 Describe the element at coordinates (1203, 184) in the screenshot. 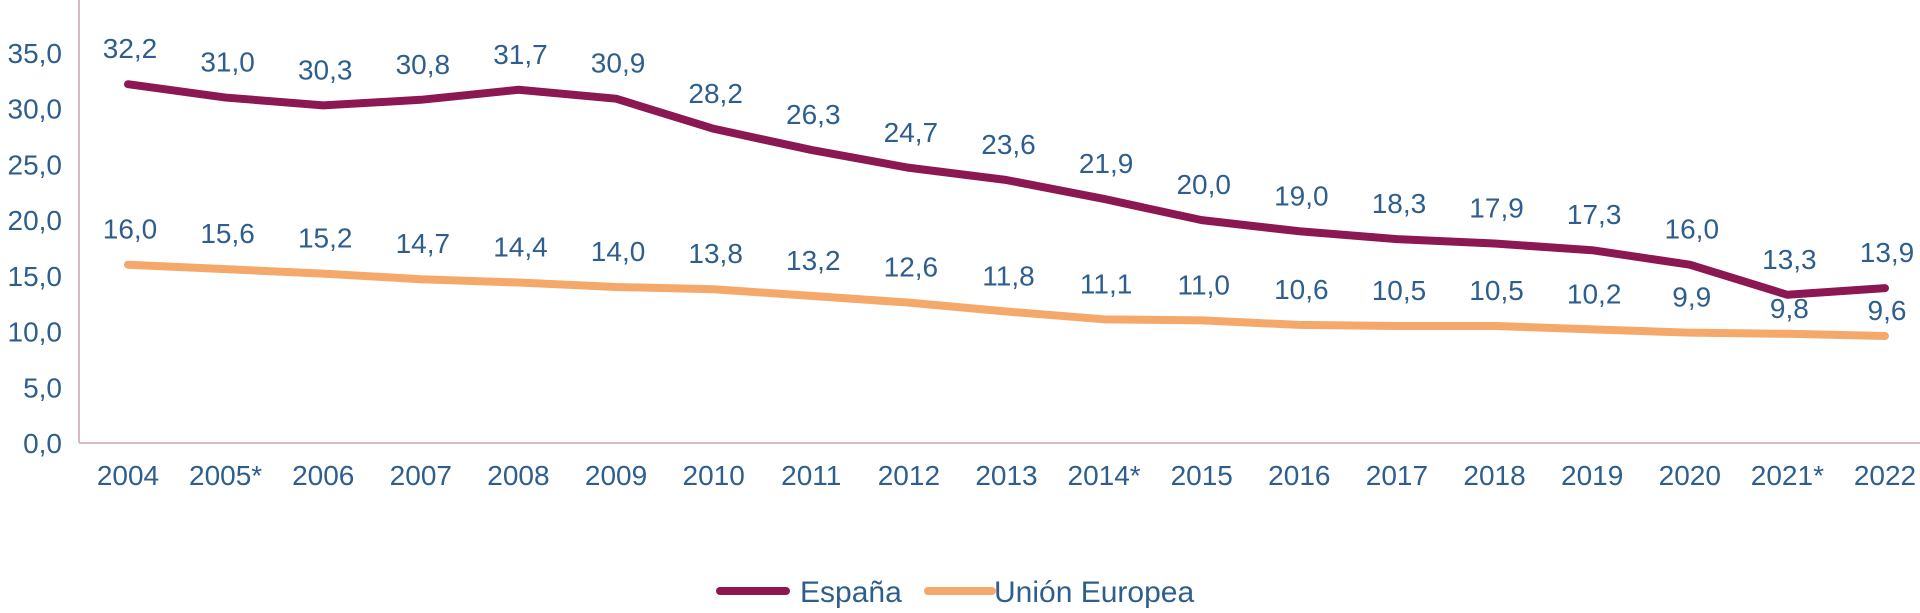

I see `data-label-espana: 20,0` at that location.